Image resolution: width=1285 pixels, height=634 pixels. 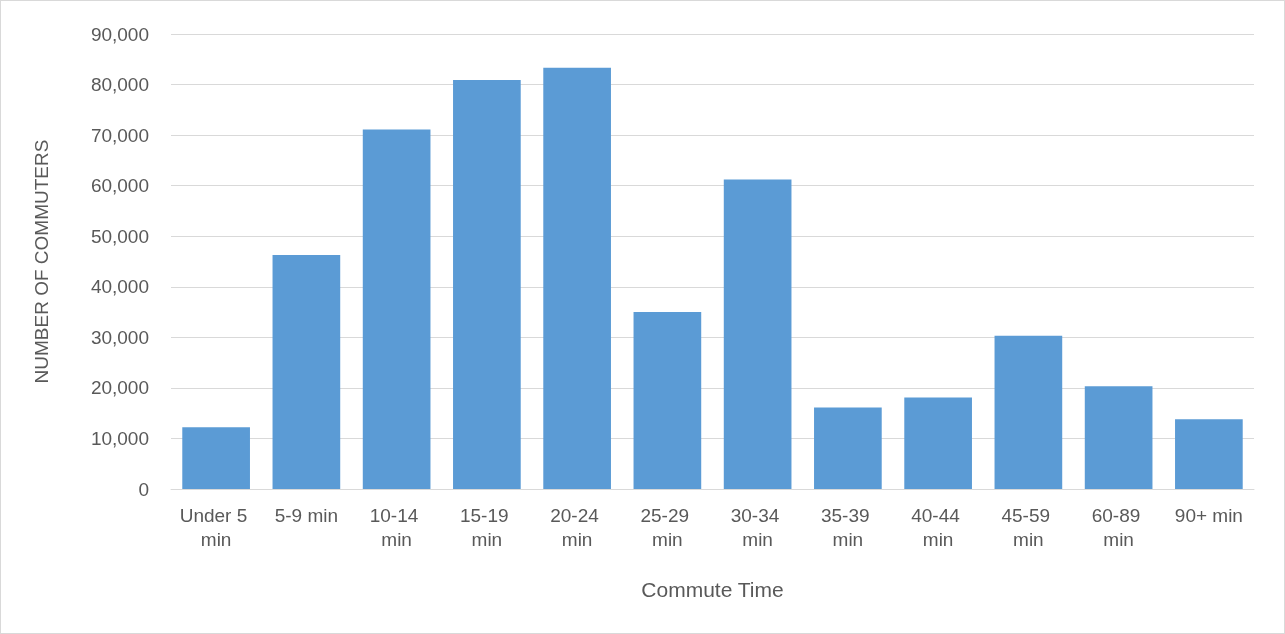 What do you see at coordinates (119, 337) in the screenshot?
I see `y-tick-label: 30,000` at bounding box center [119, 337].